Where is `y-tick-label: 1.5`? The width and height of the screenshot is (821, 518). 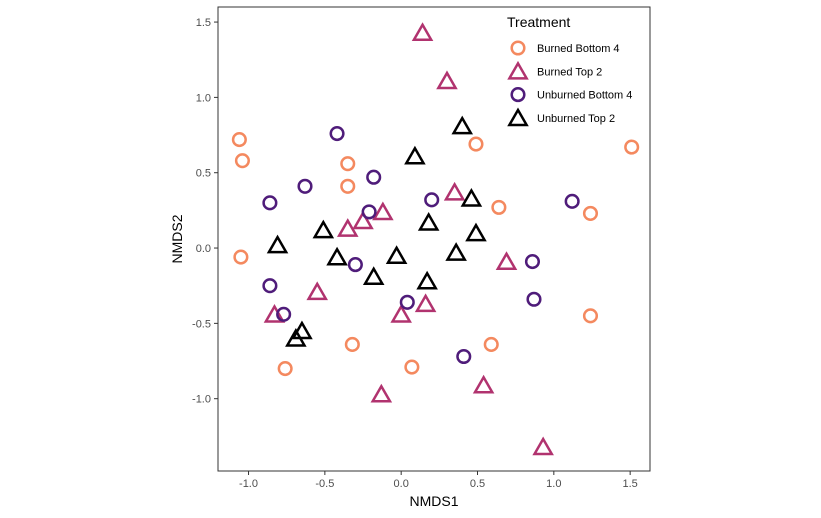 y-tick-label: 1.5 is located at coordinates (203, 23).